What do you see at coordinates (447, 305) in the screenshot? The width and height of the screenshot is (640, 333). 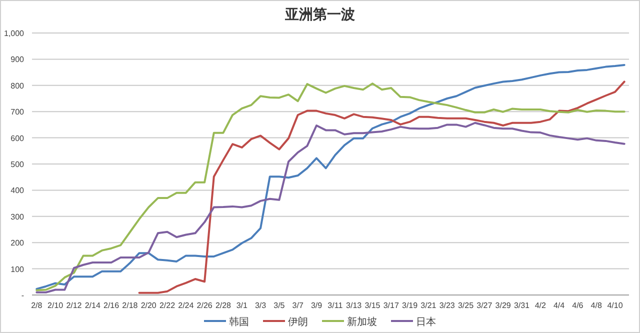 I see `x-tick-label: 3/23` at bounding box center [447, 305].